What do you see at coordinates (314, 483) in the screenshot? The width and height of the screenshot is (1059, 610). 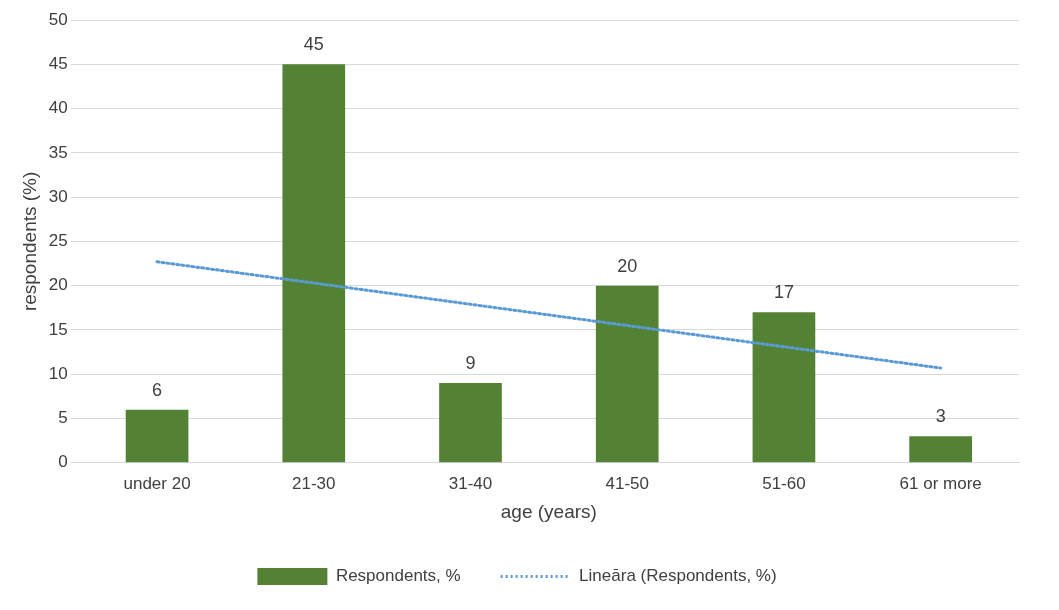 I see `x-tick-label: 21-30` at bounding box center [314, 483].